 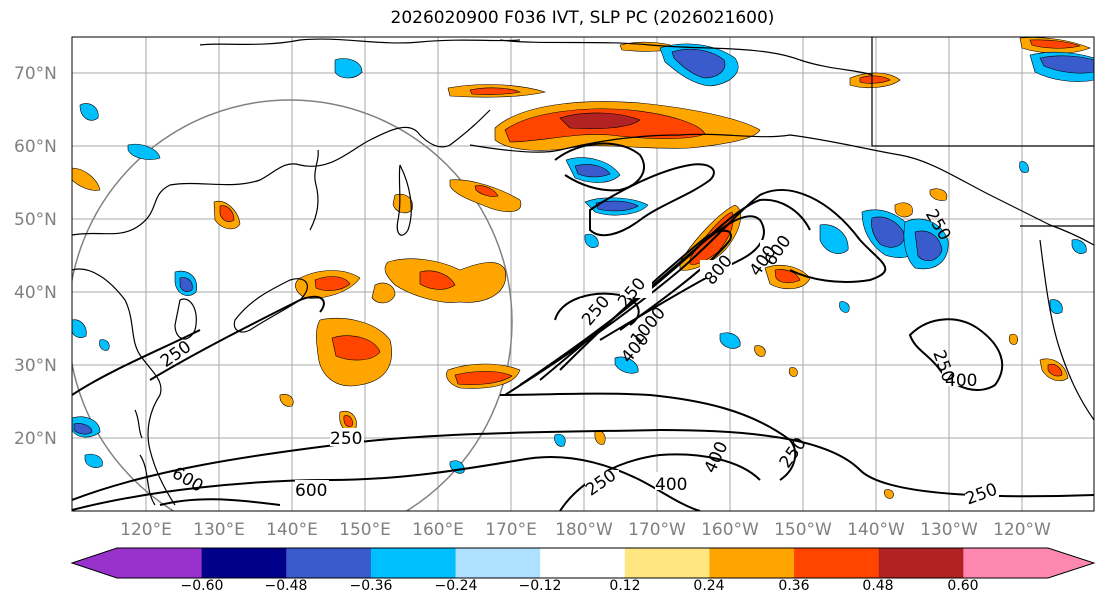 I want to click on lat-label: 20°N, so click(x=35, y=439).